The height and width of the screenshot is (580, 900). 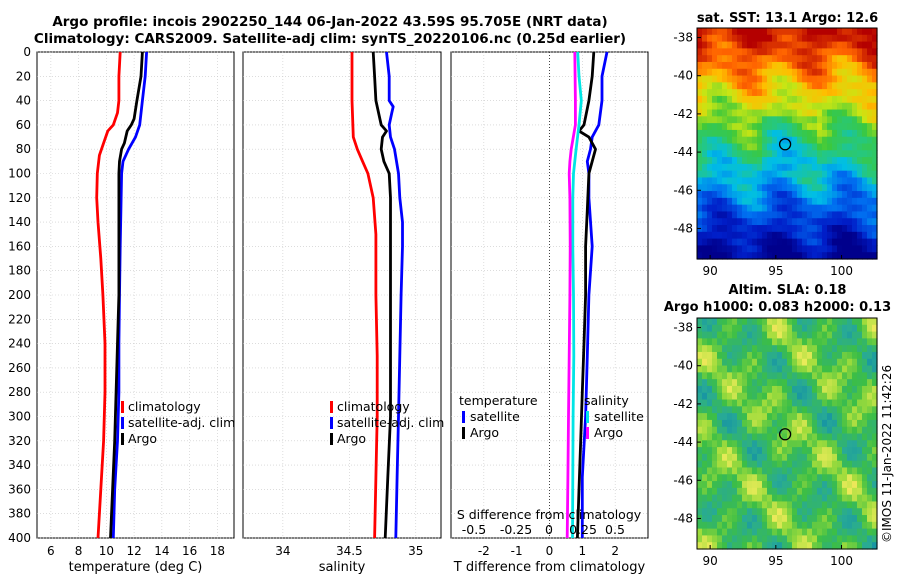 What do you see at coordinates (517, 551) in the screenshot?
I see `difference-xtick-label: -1` at bounding box center [517, 551].